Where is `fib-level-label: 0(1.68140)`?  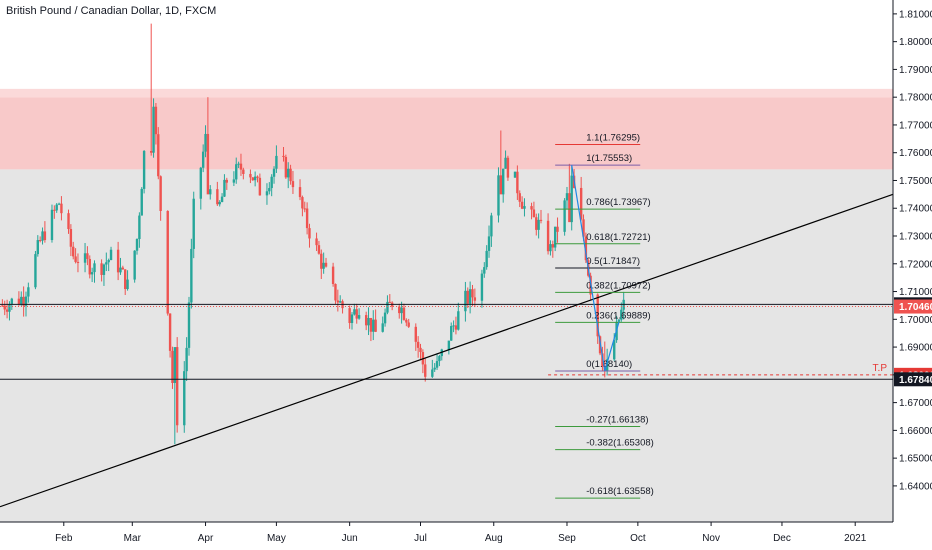
fib-level-label: 0(1.68140) is located at coordinates (609, 364).